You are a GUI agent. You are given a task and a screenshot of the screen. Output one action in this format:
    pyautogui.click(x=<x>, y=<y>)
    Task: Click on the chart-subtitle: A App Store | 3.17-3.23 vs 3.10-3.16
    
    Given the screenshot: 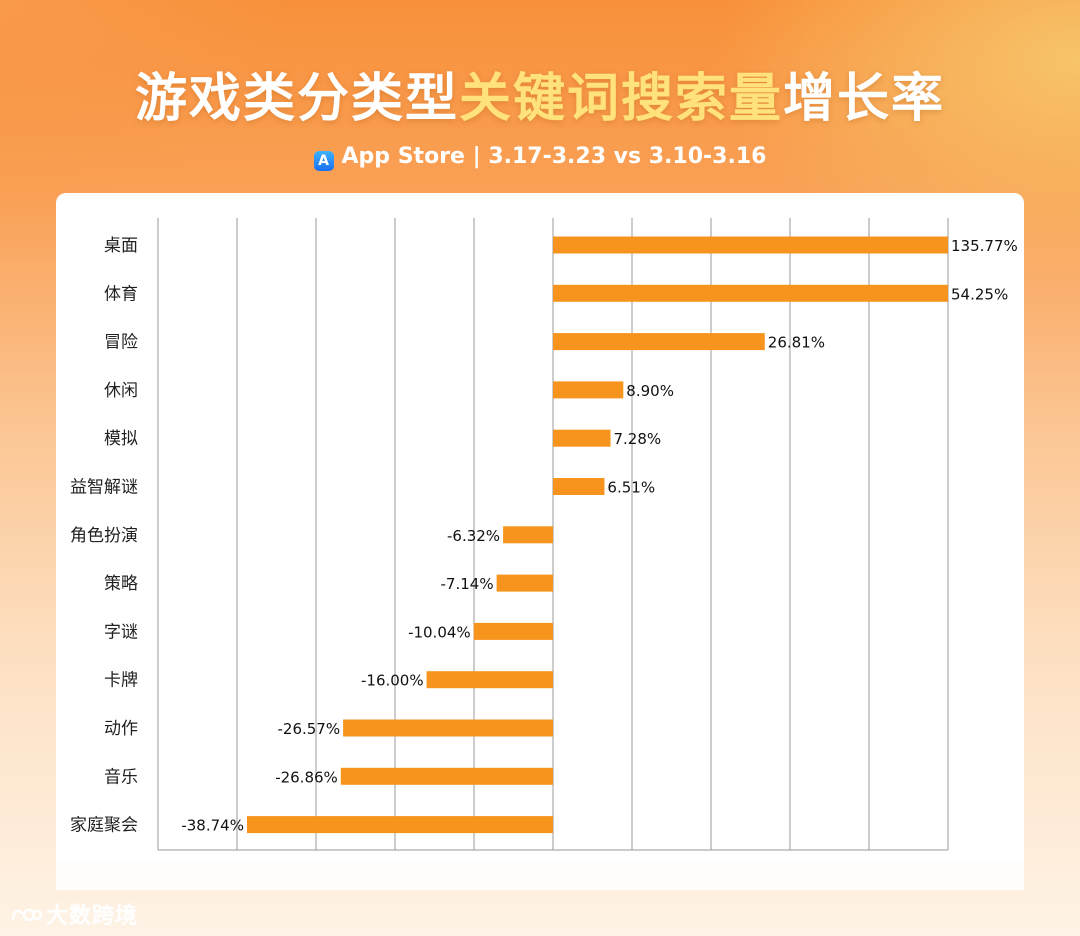 What is the action you would take?
    pyautogui.click(x=540, y=157)
    